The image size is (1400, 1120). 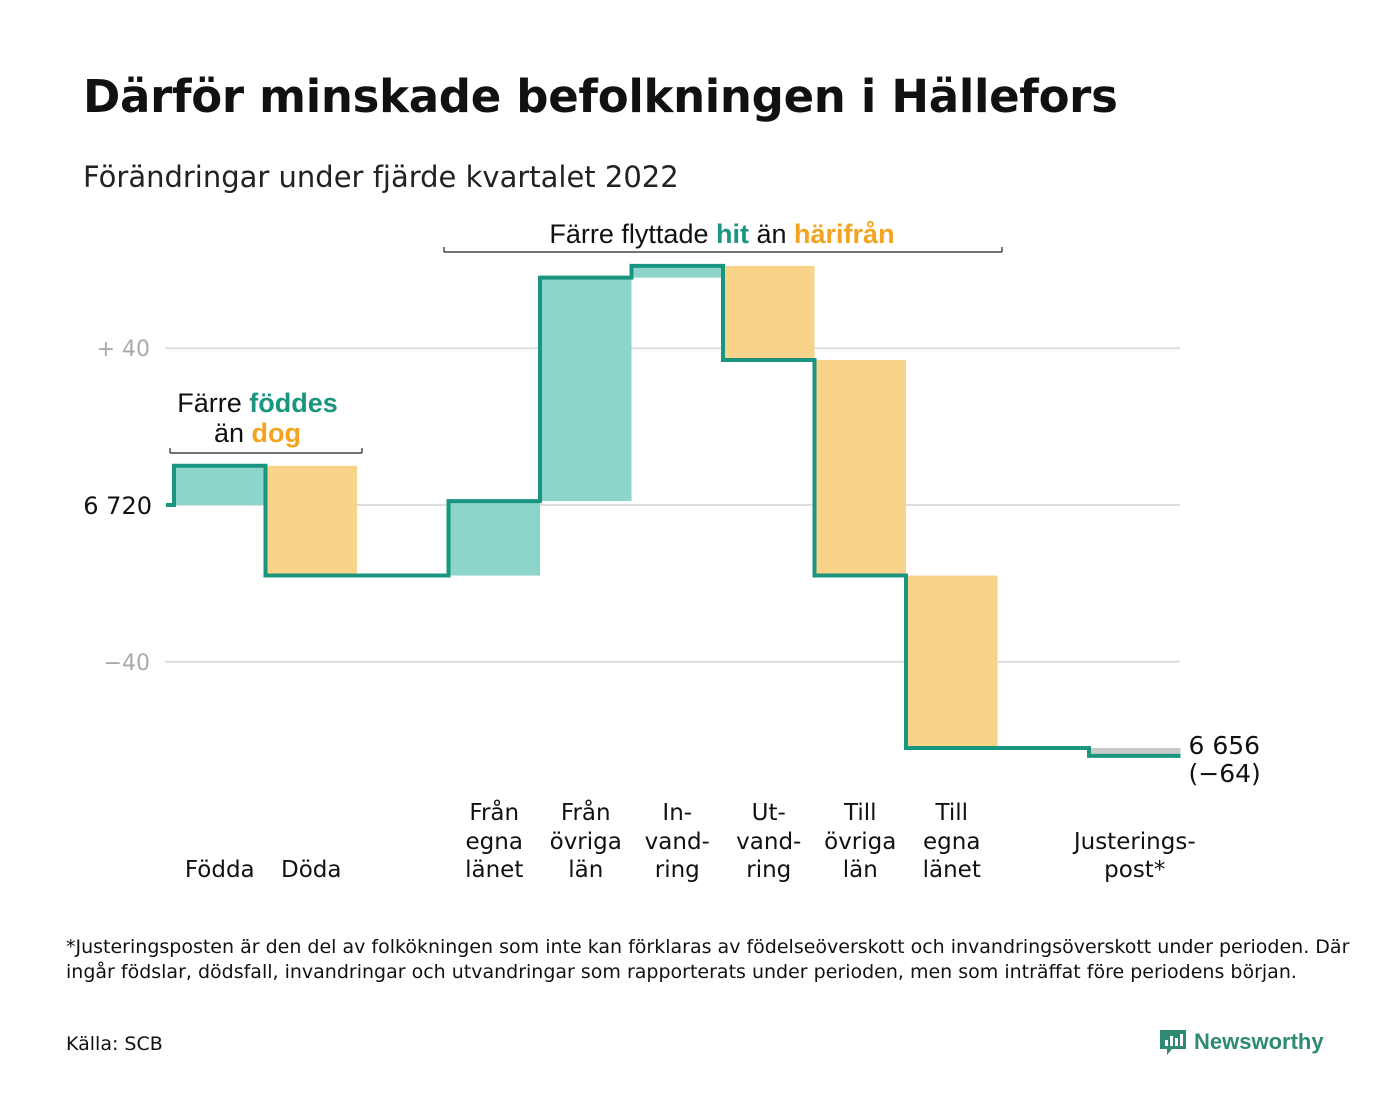 What do you see at coordinates (732, 234) in the screenshot?
I see `annotation-span: hit` at bounding box center [732, 234].